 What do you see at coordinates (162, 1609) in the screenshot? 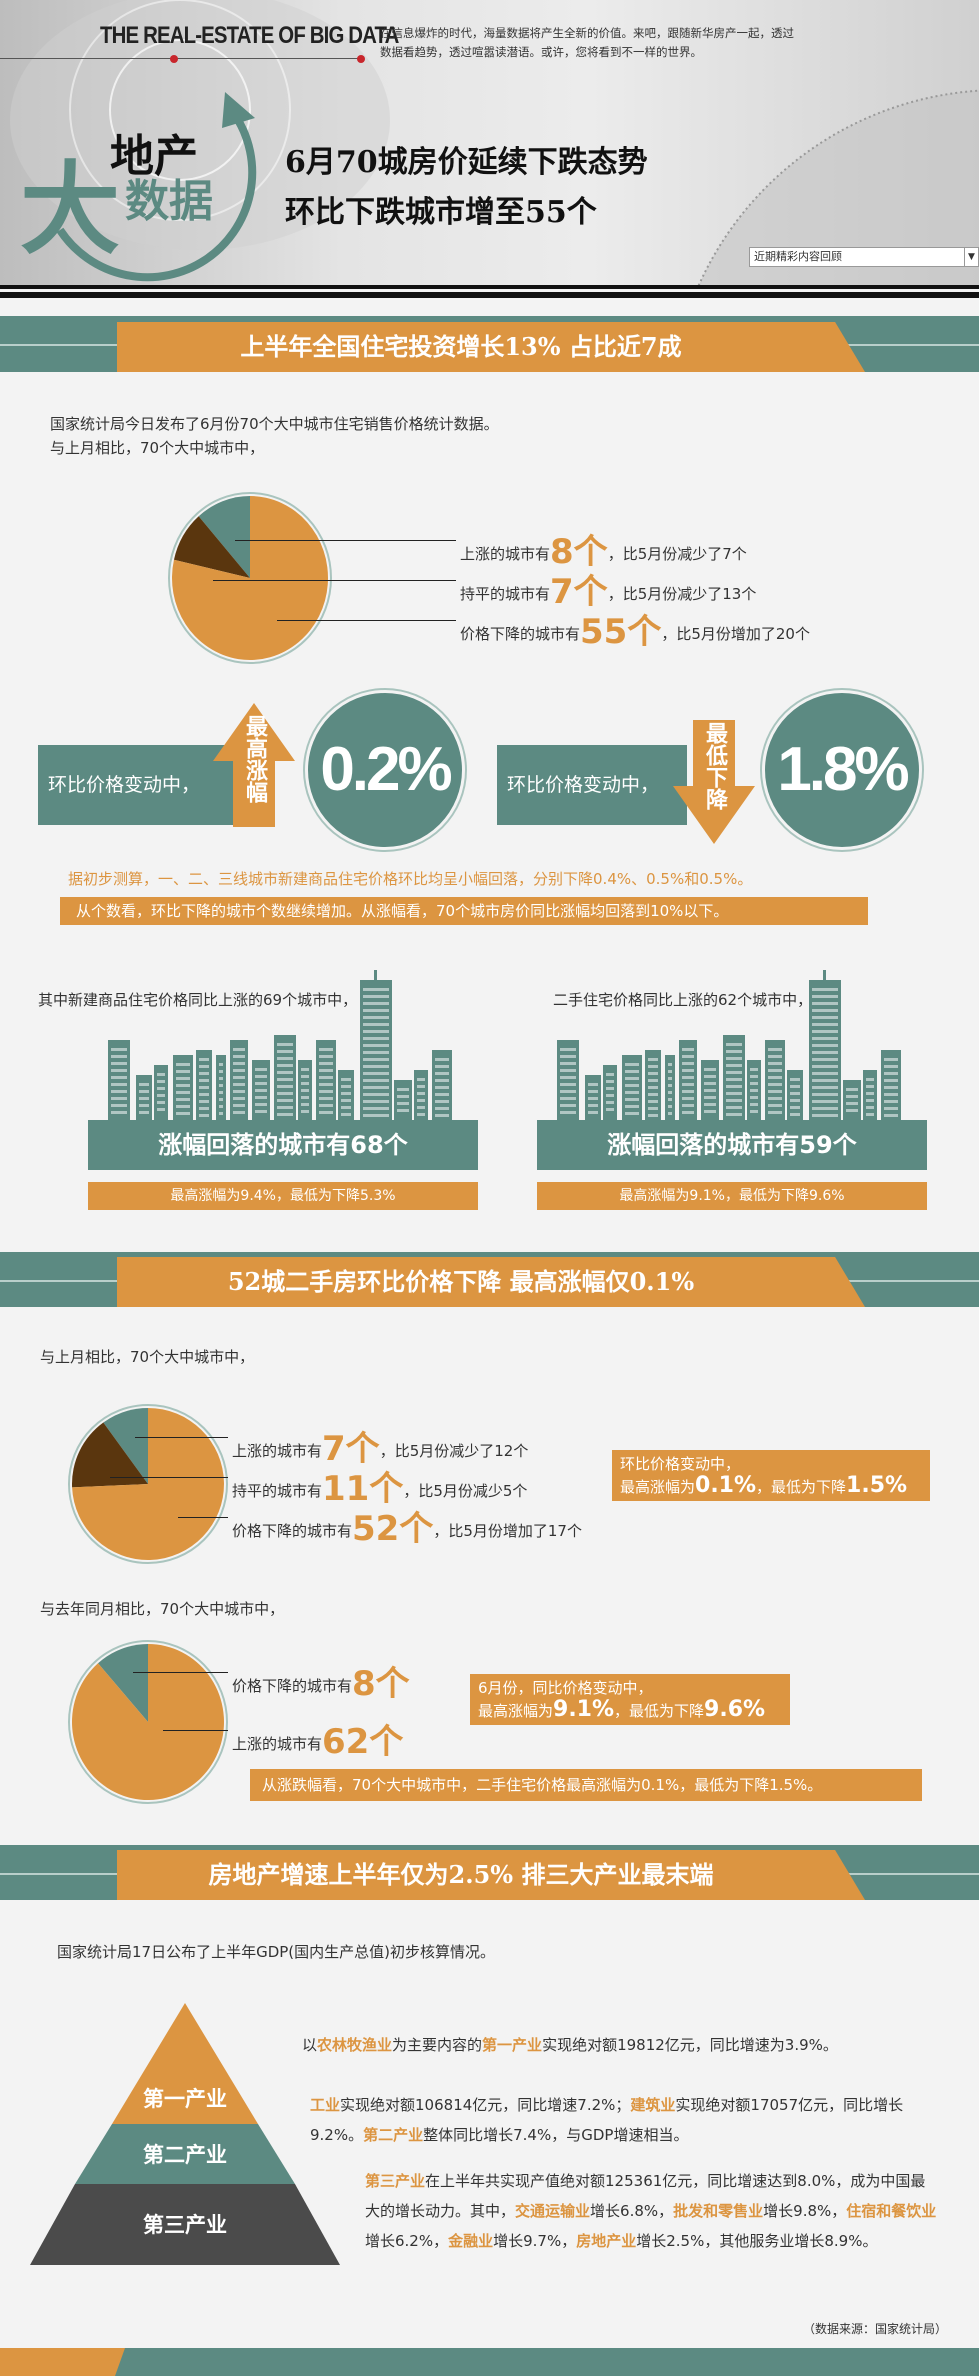
I see `intro-text: 与去年同月相比，70个大中城市中，` at bounding box center [162, 1609].